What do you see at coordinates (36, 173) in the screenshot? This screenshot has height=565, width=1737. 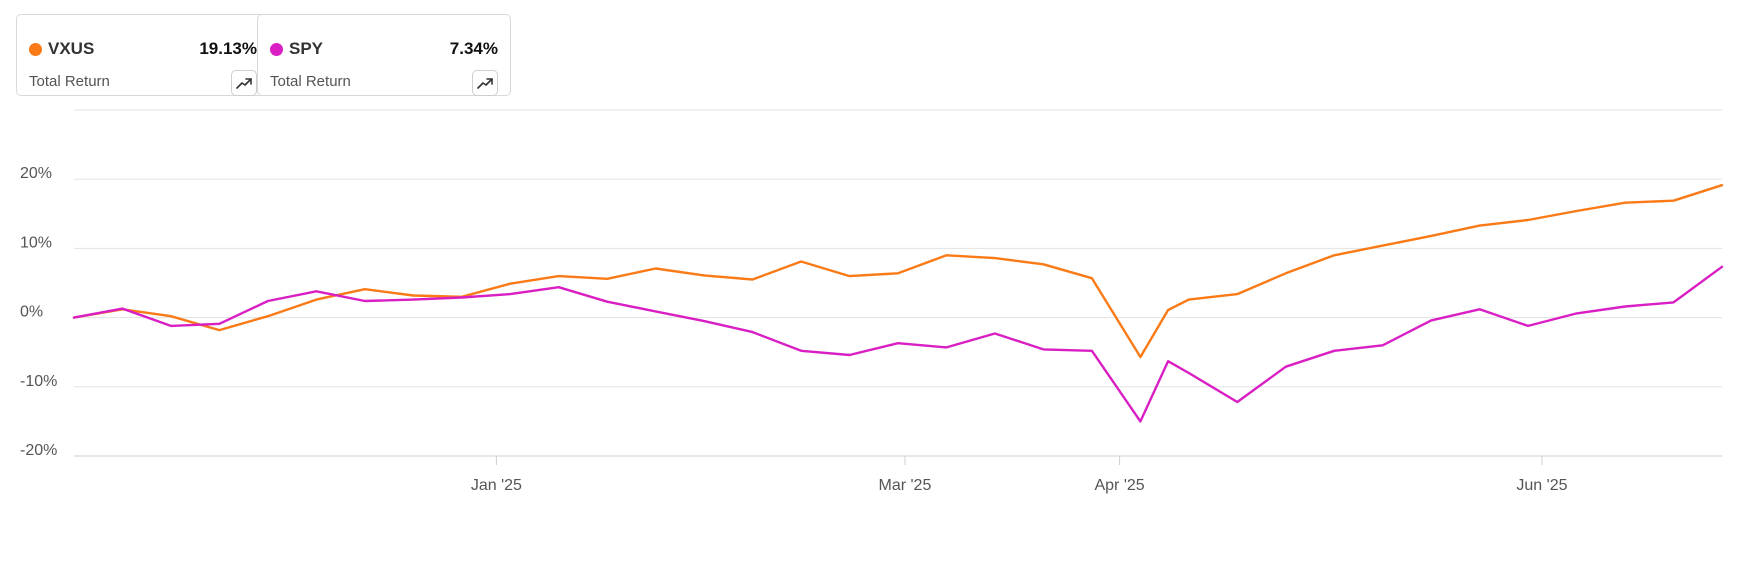 I see `y-tick-label: 20%` at bounding box center [36, 173].